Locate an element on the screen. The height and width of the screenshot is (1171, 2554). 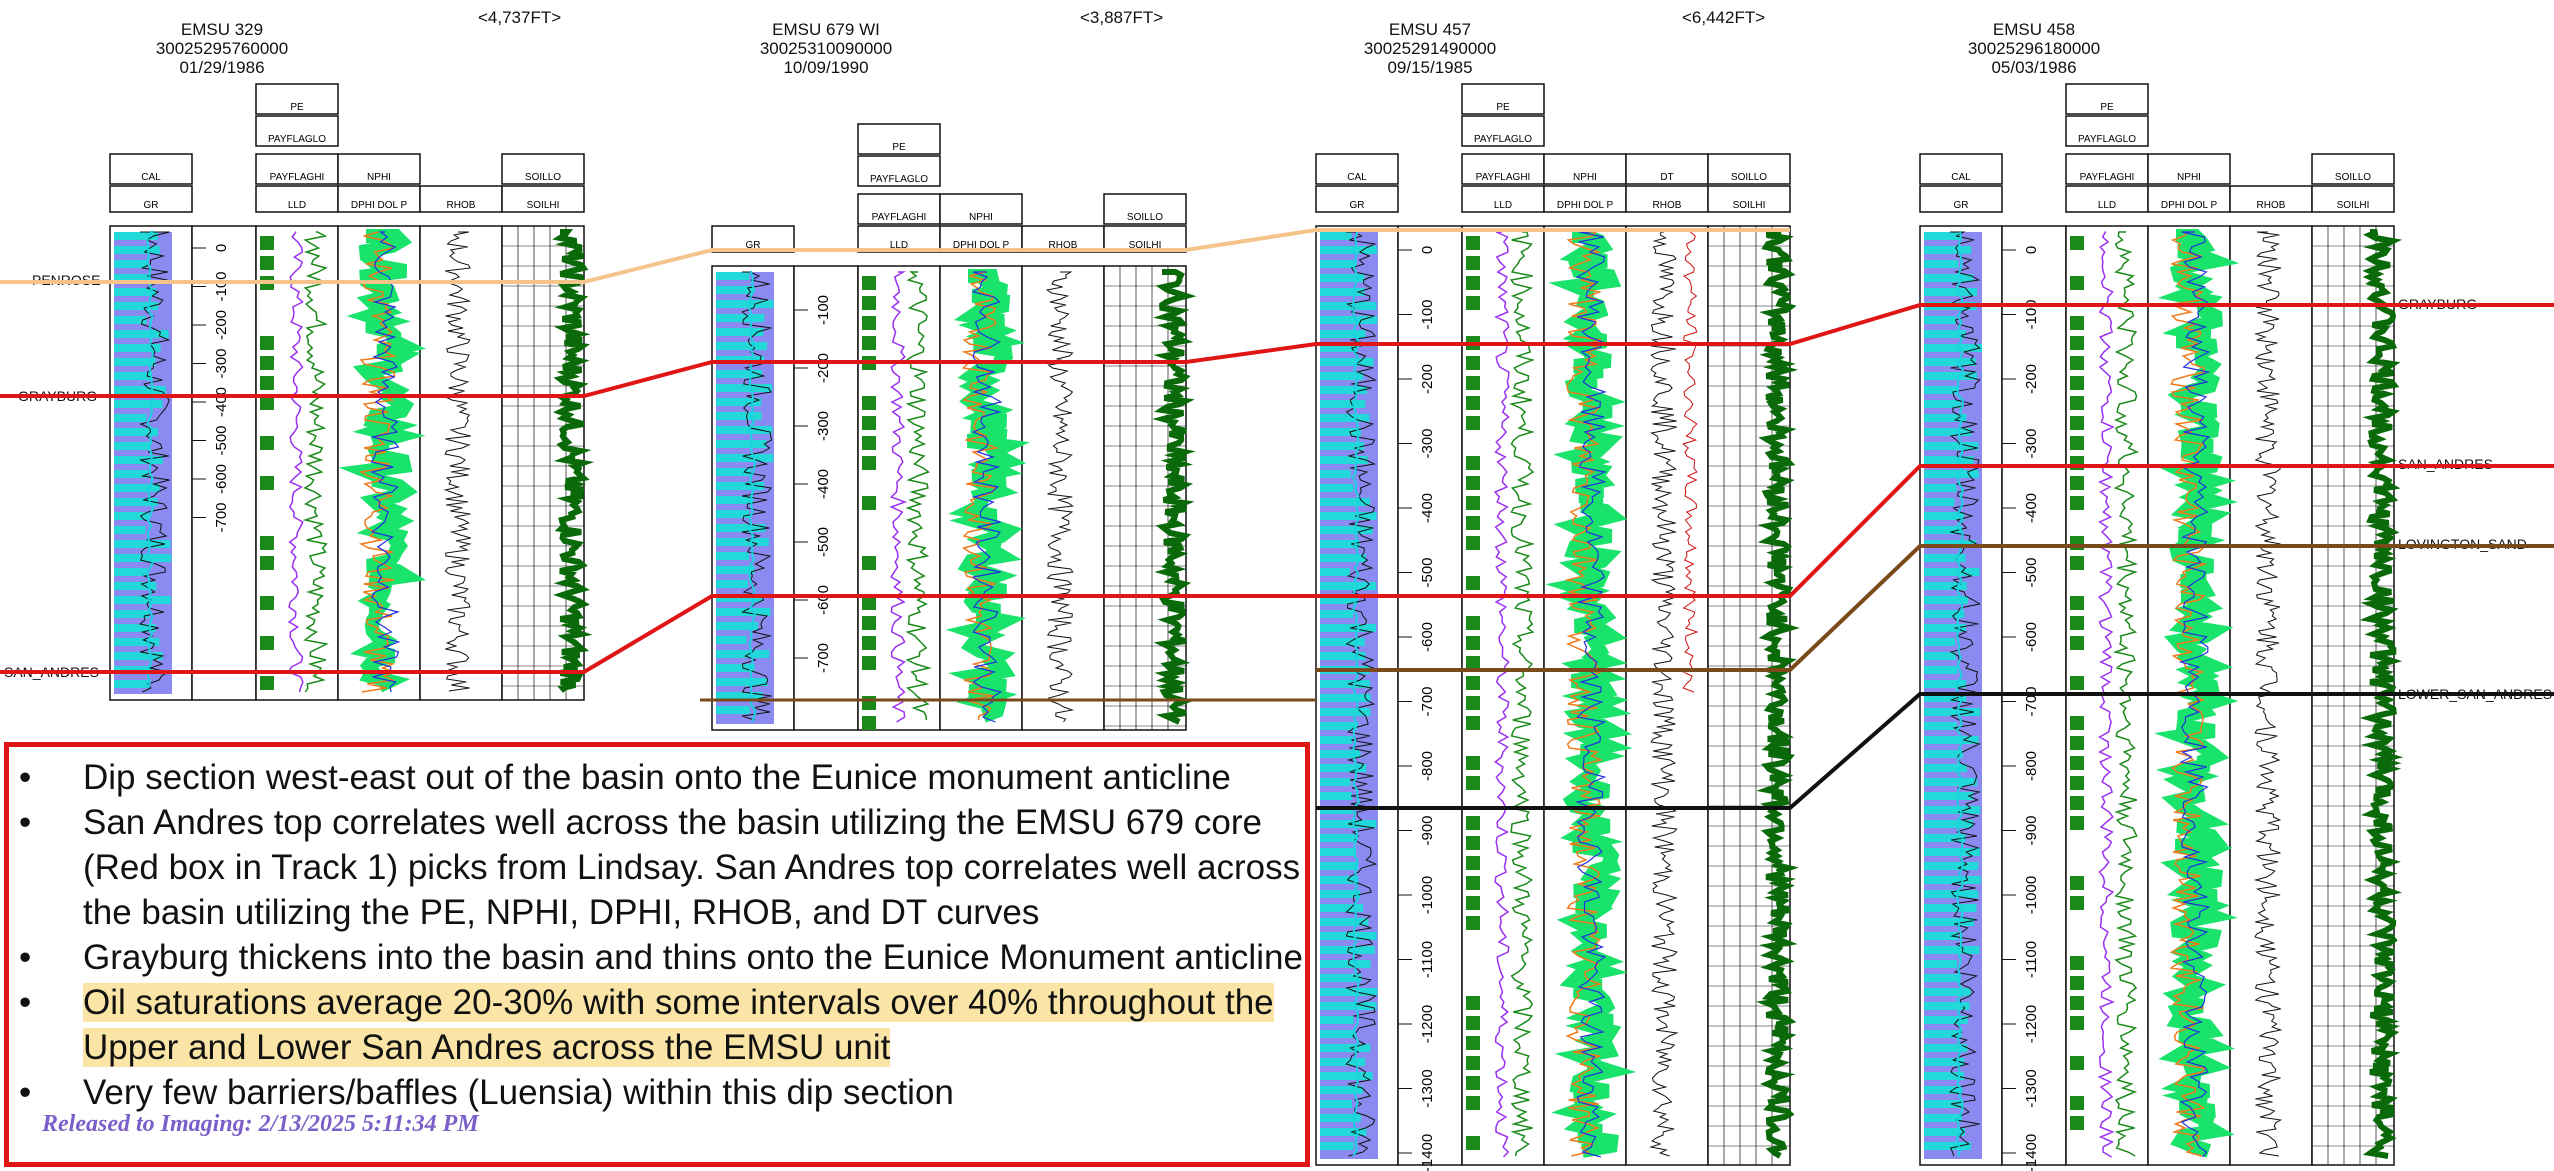
depth-label: -200 is located at coordinates (2031, 379).